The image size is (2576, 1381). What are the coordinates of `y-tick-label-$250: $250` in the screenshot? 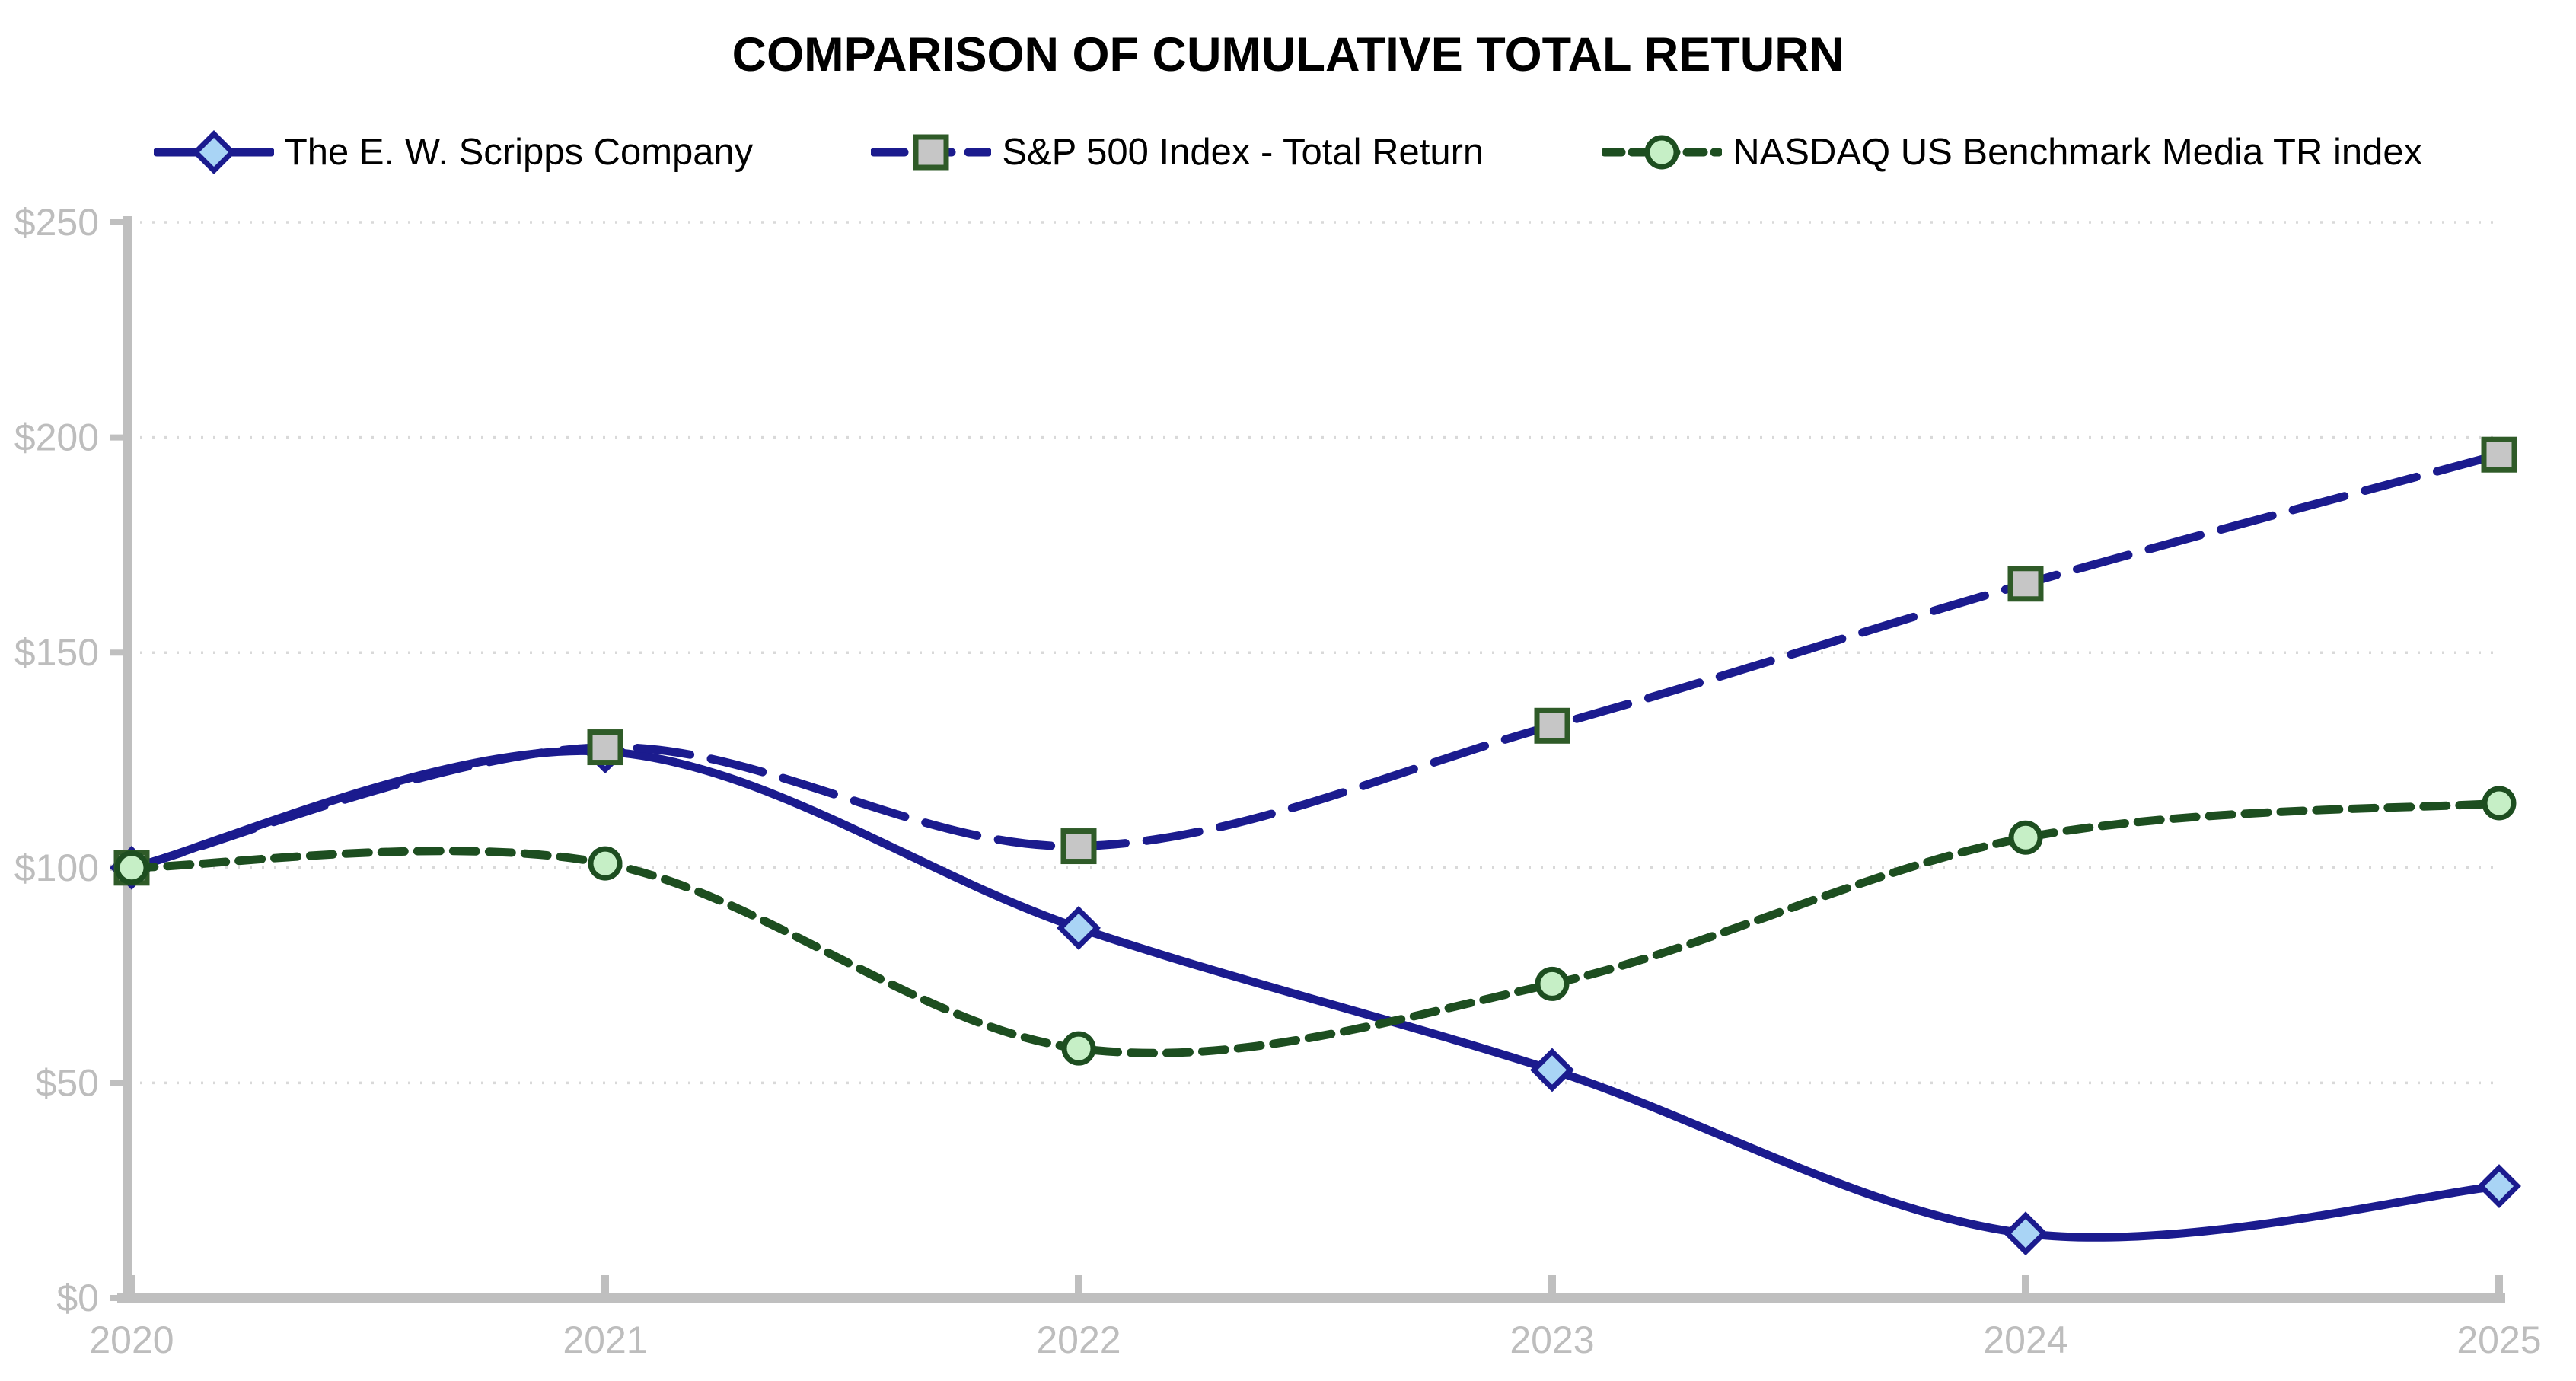 It's located at (56, 222).